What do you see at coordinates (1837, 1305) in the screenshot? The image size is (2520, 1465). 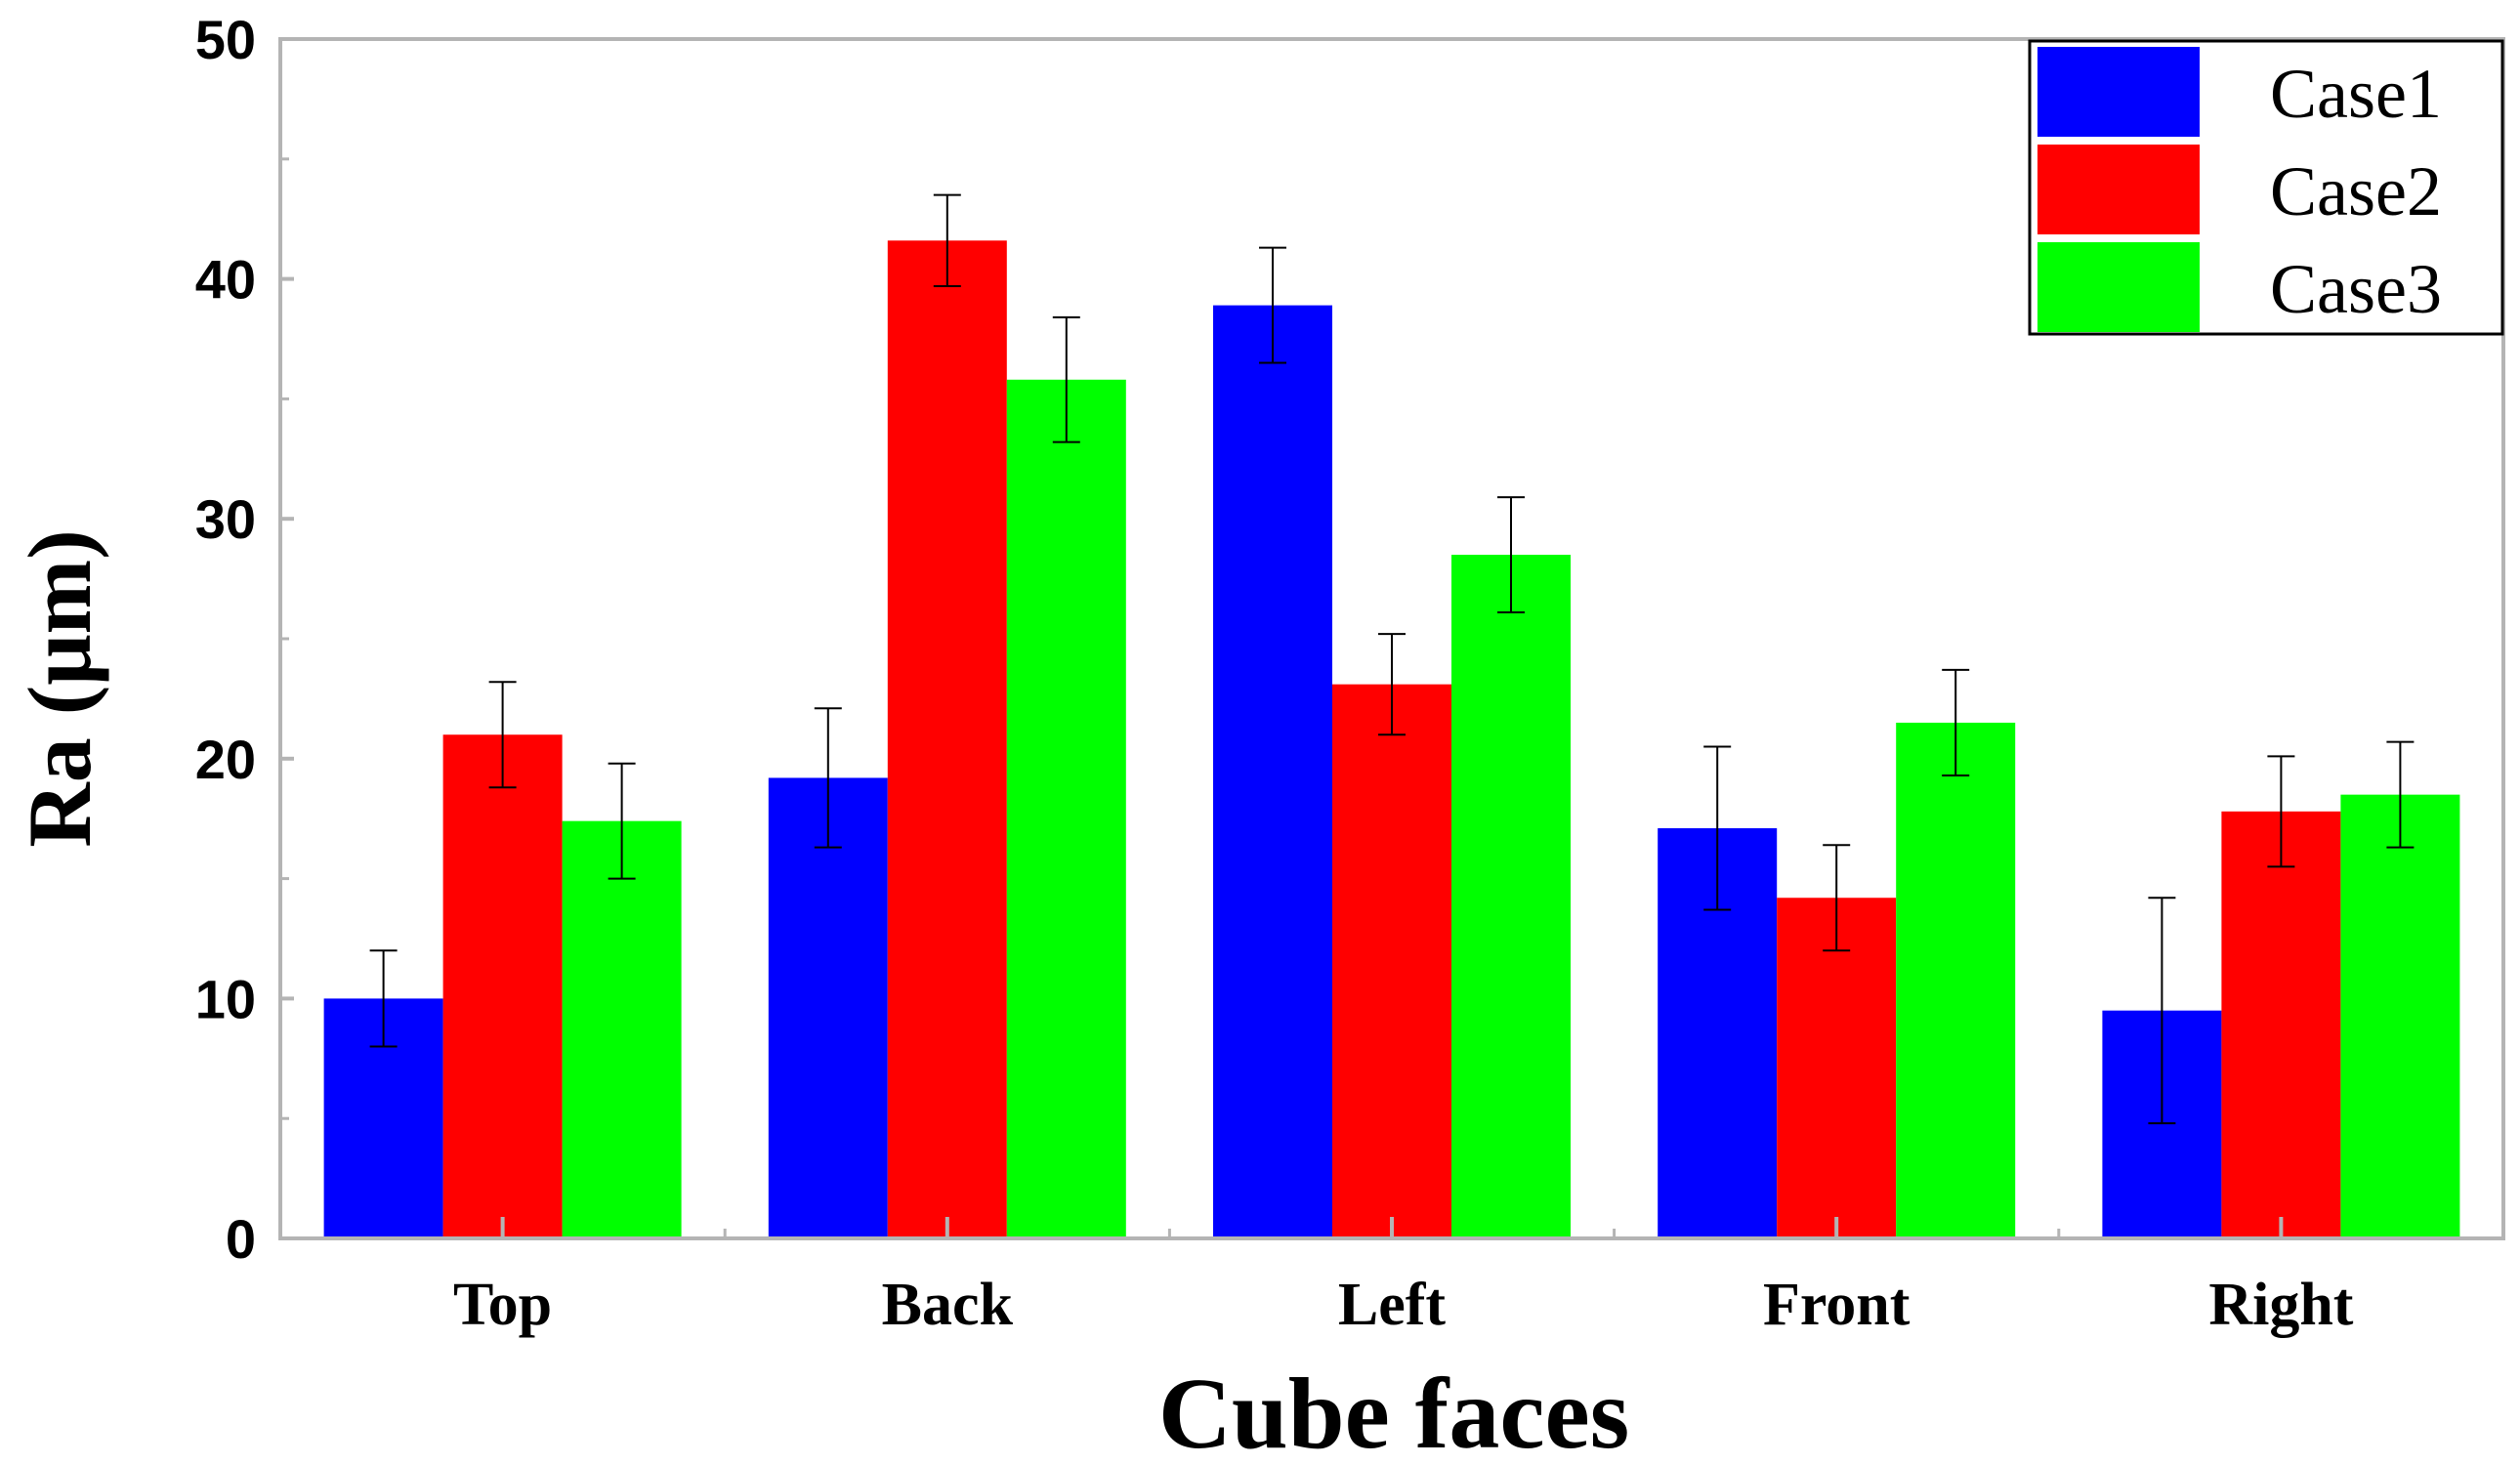 I see `x-tick-label-front: Front` at bounding box center [1837, 1305].